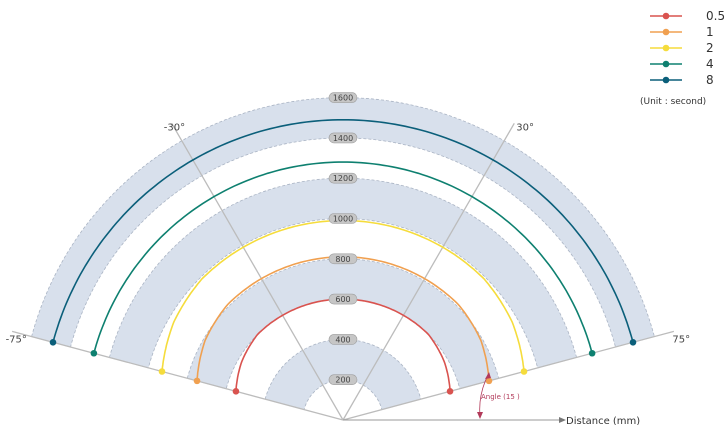 This screenshot has height=425, width=728. I want to click on unit-note: (Unit : second), so click(673, 102).